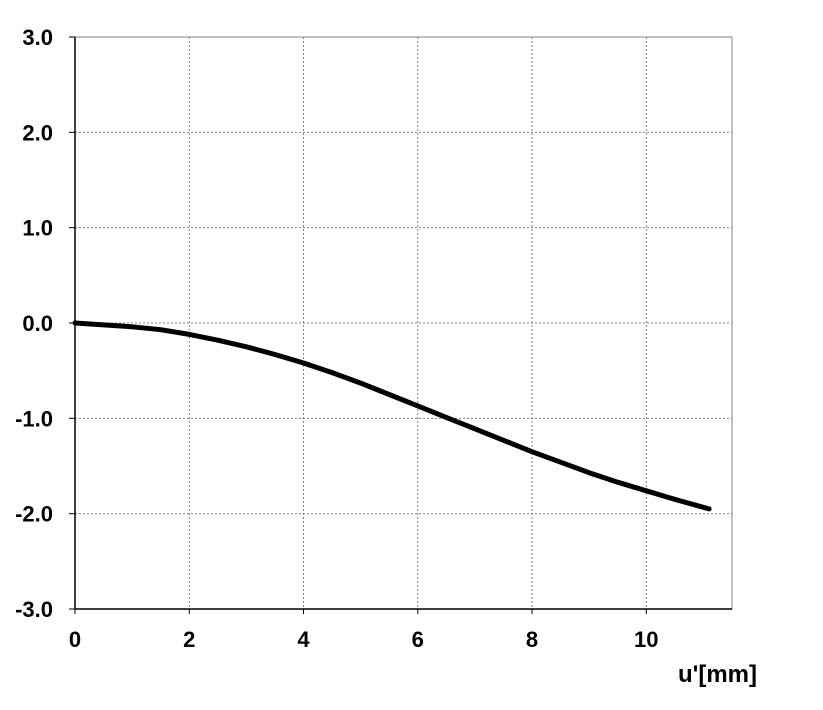  Describe the element at coordinates (34, 609) in the screenshot. I see `y-tick-label: -3.0` at that location.